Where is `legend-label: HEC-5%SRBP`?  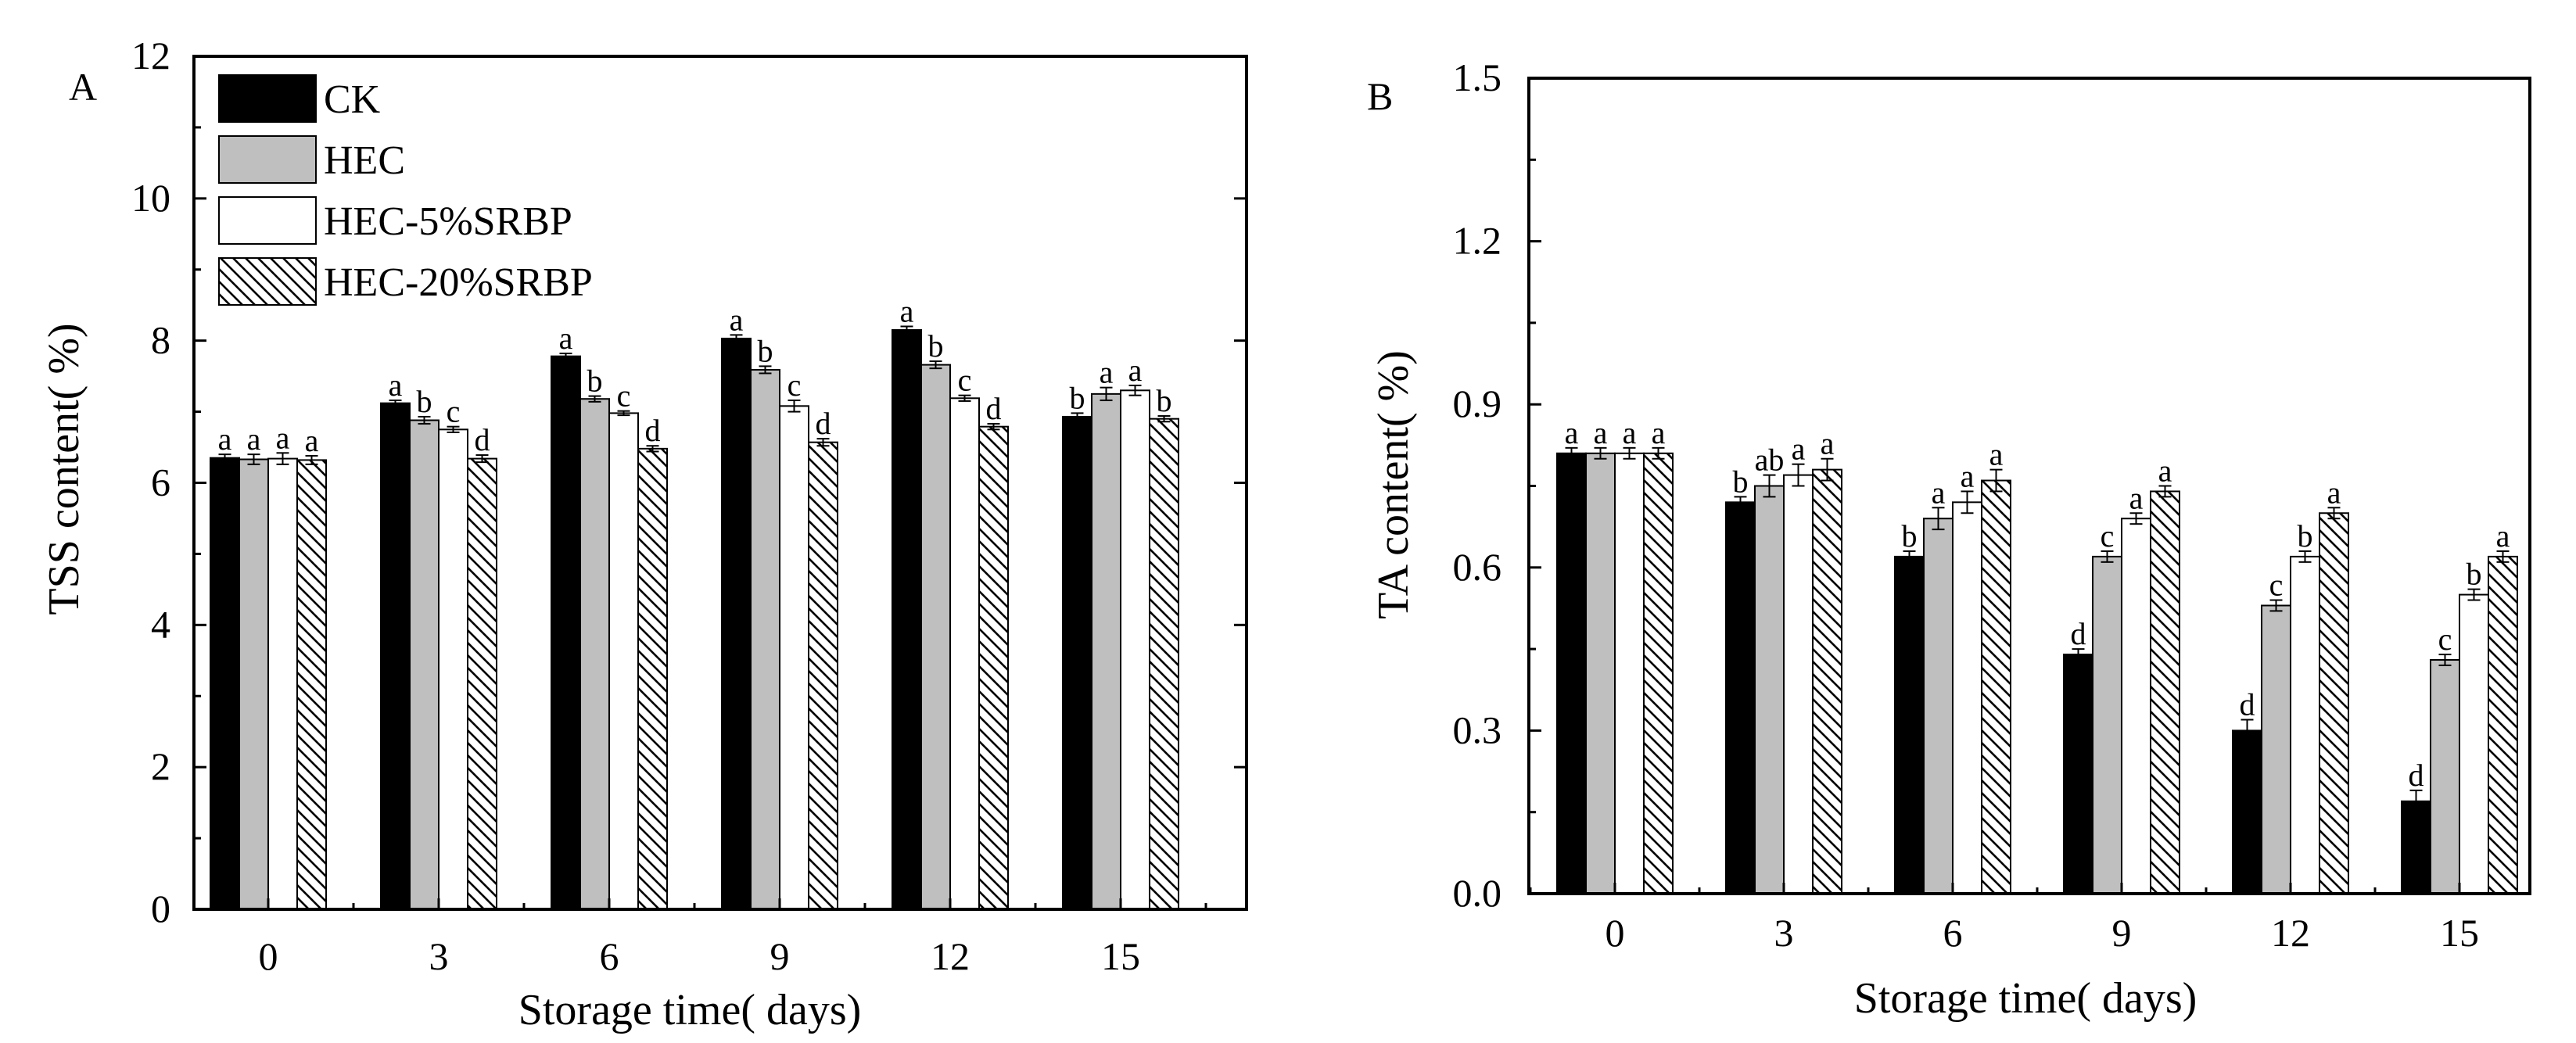
legend-label: HEC-5%SRBP is located at coordinates (448, 222).